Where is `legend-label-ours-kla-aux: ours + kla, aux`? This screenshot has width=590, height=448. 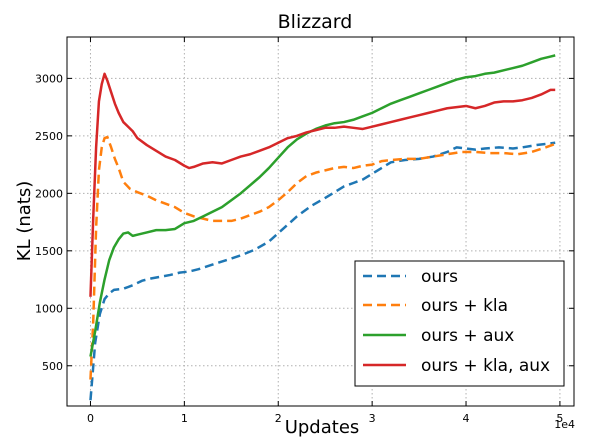 legend-label-ours-kla-aux: ours + kla, aux is located at coordinates (485, 366).